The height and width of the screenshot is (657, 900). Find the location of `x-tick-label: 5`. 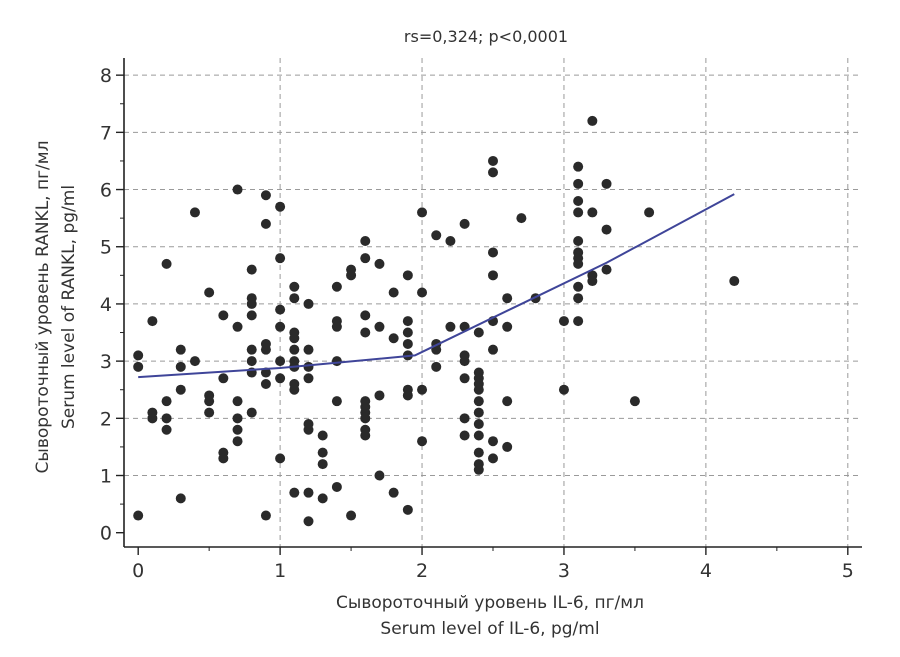

x-tick-label: 5 is located at coordinates (848, 571).